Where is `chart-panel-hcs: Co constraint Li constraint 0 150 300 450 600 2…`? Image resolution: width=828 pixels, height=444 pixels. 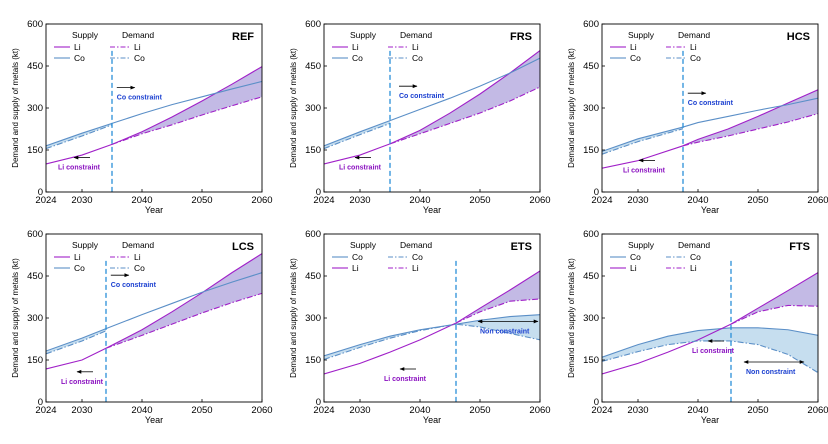
chart-panel-hcs: Co constraint Li constraint 0 150 300 450 600 2… is located at coordinates (697, 117).